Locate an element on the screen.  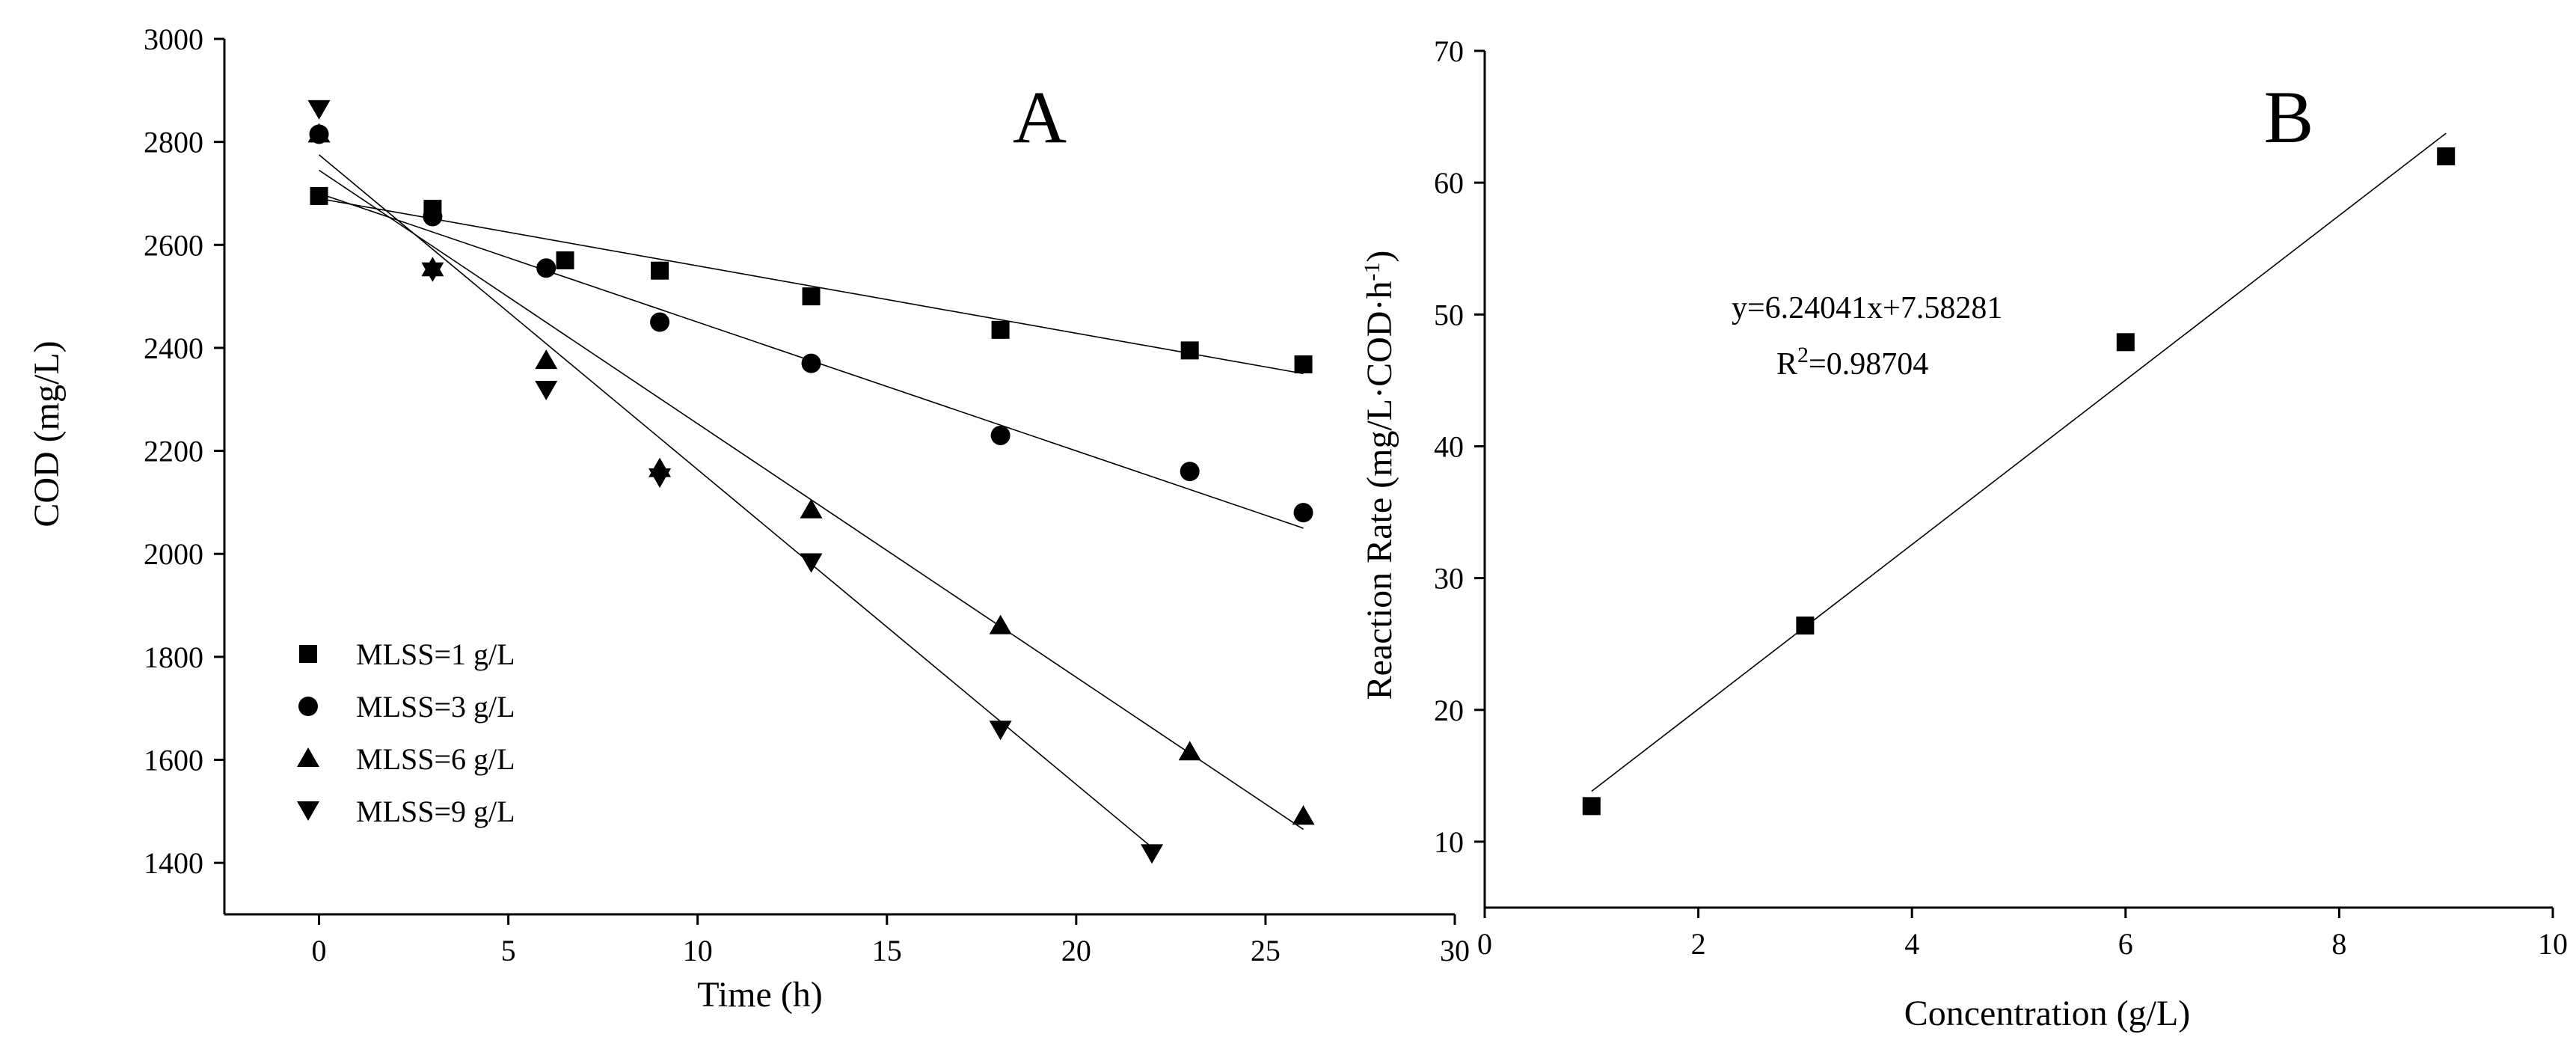
panel-a-y-tick-label: 2600 is located at coordinates (173, 245).